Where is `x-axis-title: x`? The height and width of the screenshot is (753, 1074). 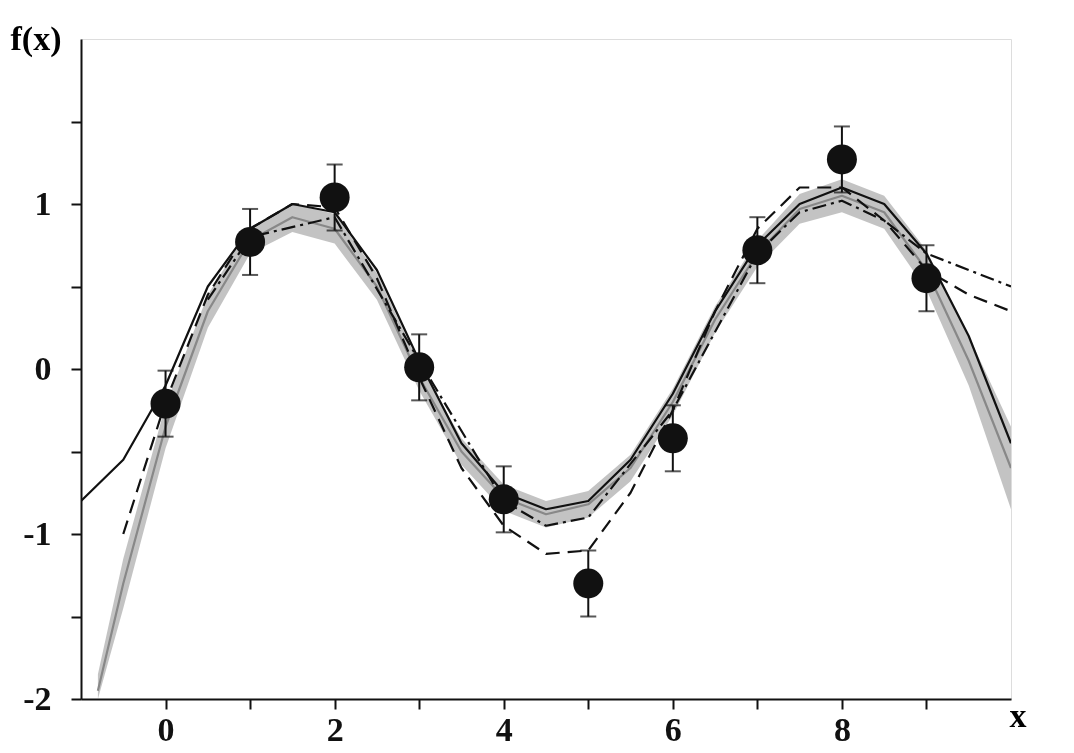 x-axis-title: x is located at coordinates (1018, 715).